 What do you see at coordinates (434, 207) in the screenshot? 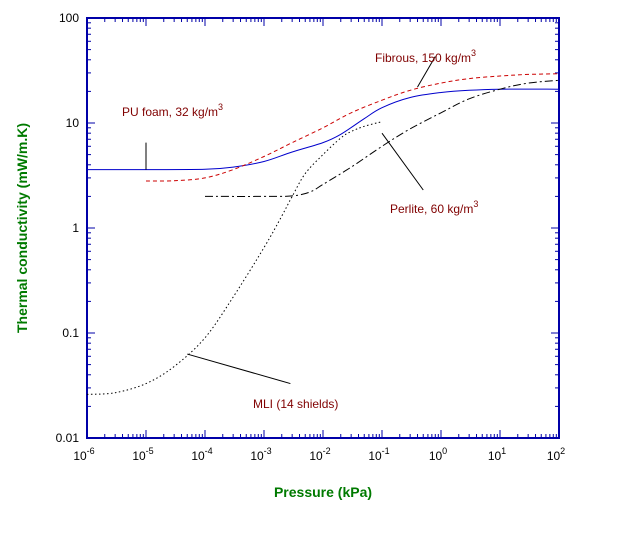
I see `annotation-label-perlite: Perlite, 60 kg/m3` at bounding box center [434, 207].